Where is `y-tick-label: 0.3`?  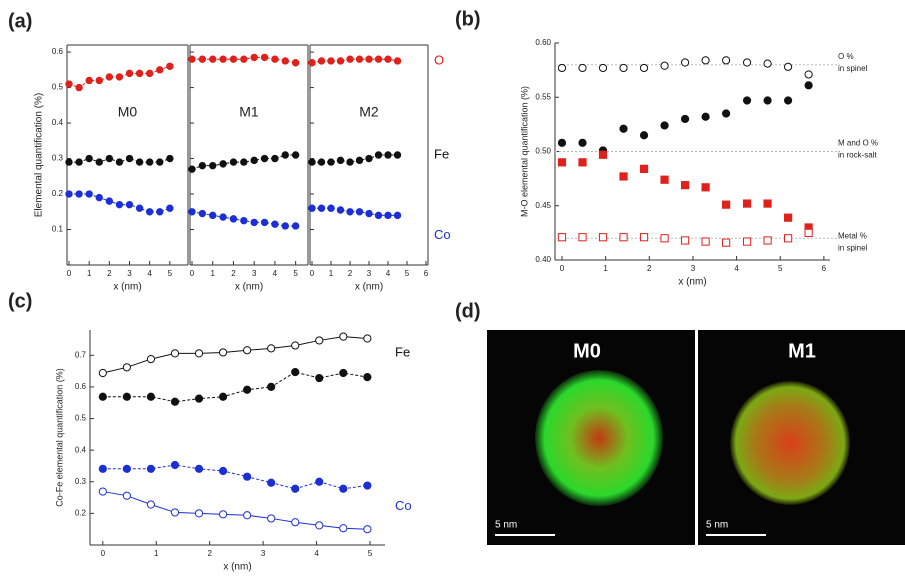 y-tick-label: 0.3 is located at coordinates (58, 158).